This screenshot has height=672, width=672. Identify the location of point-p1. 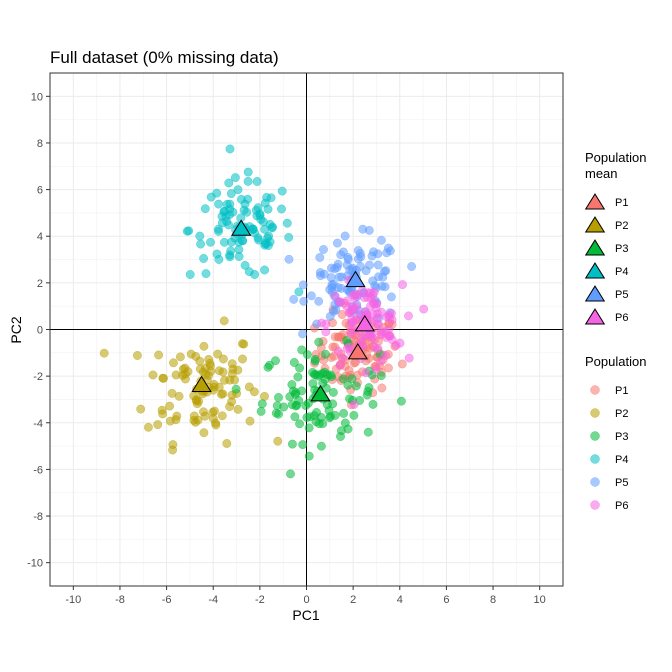
(338, 337).